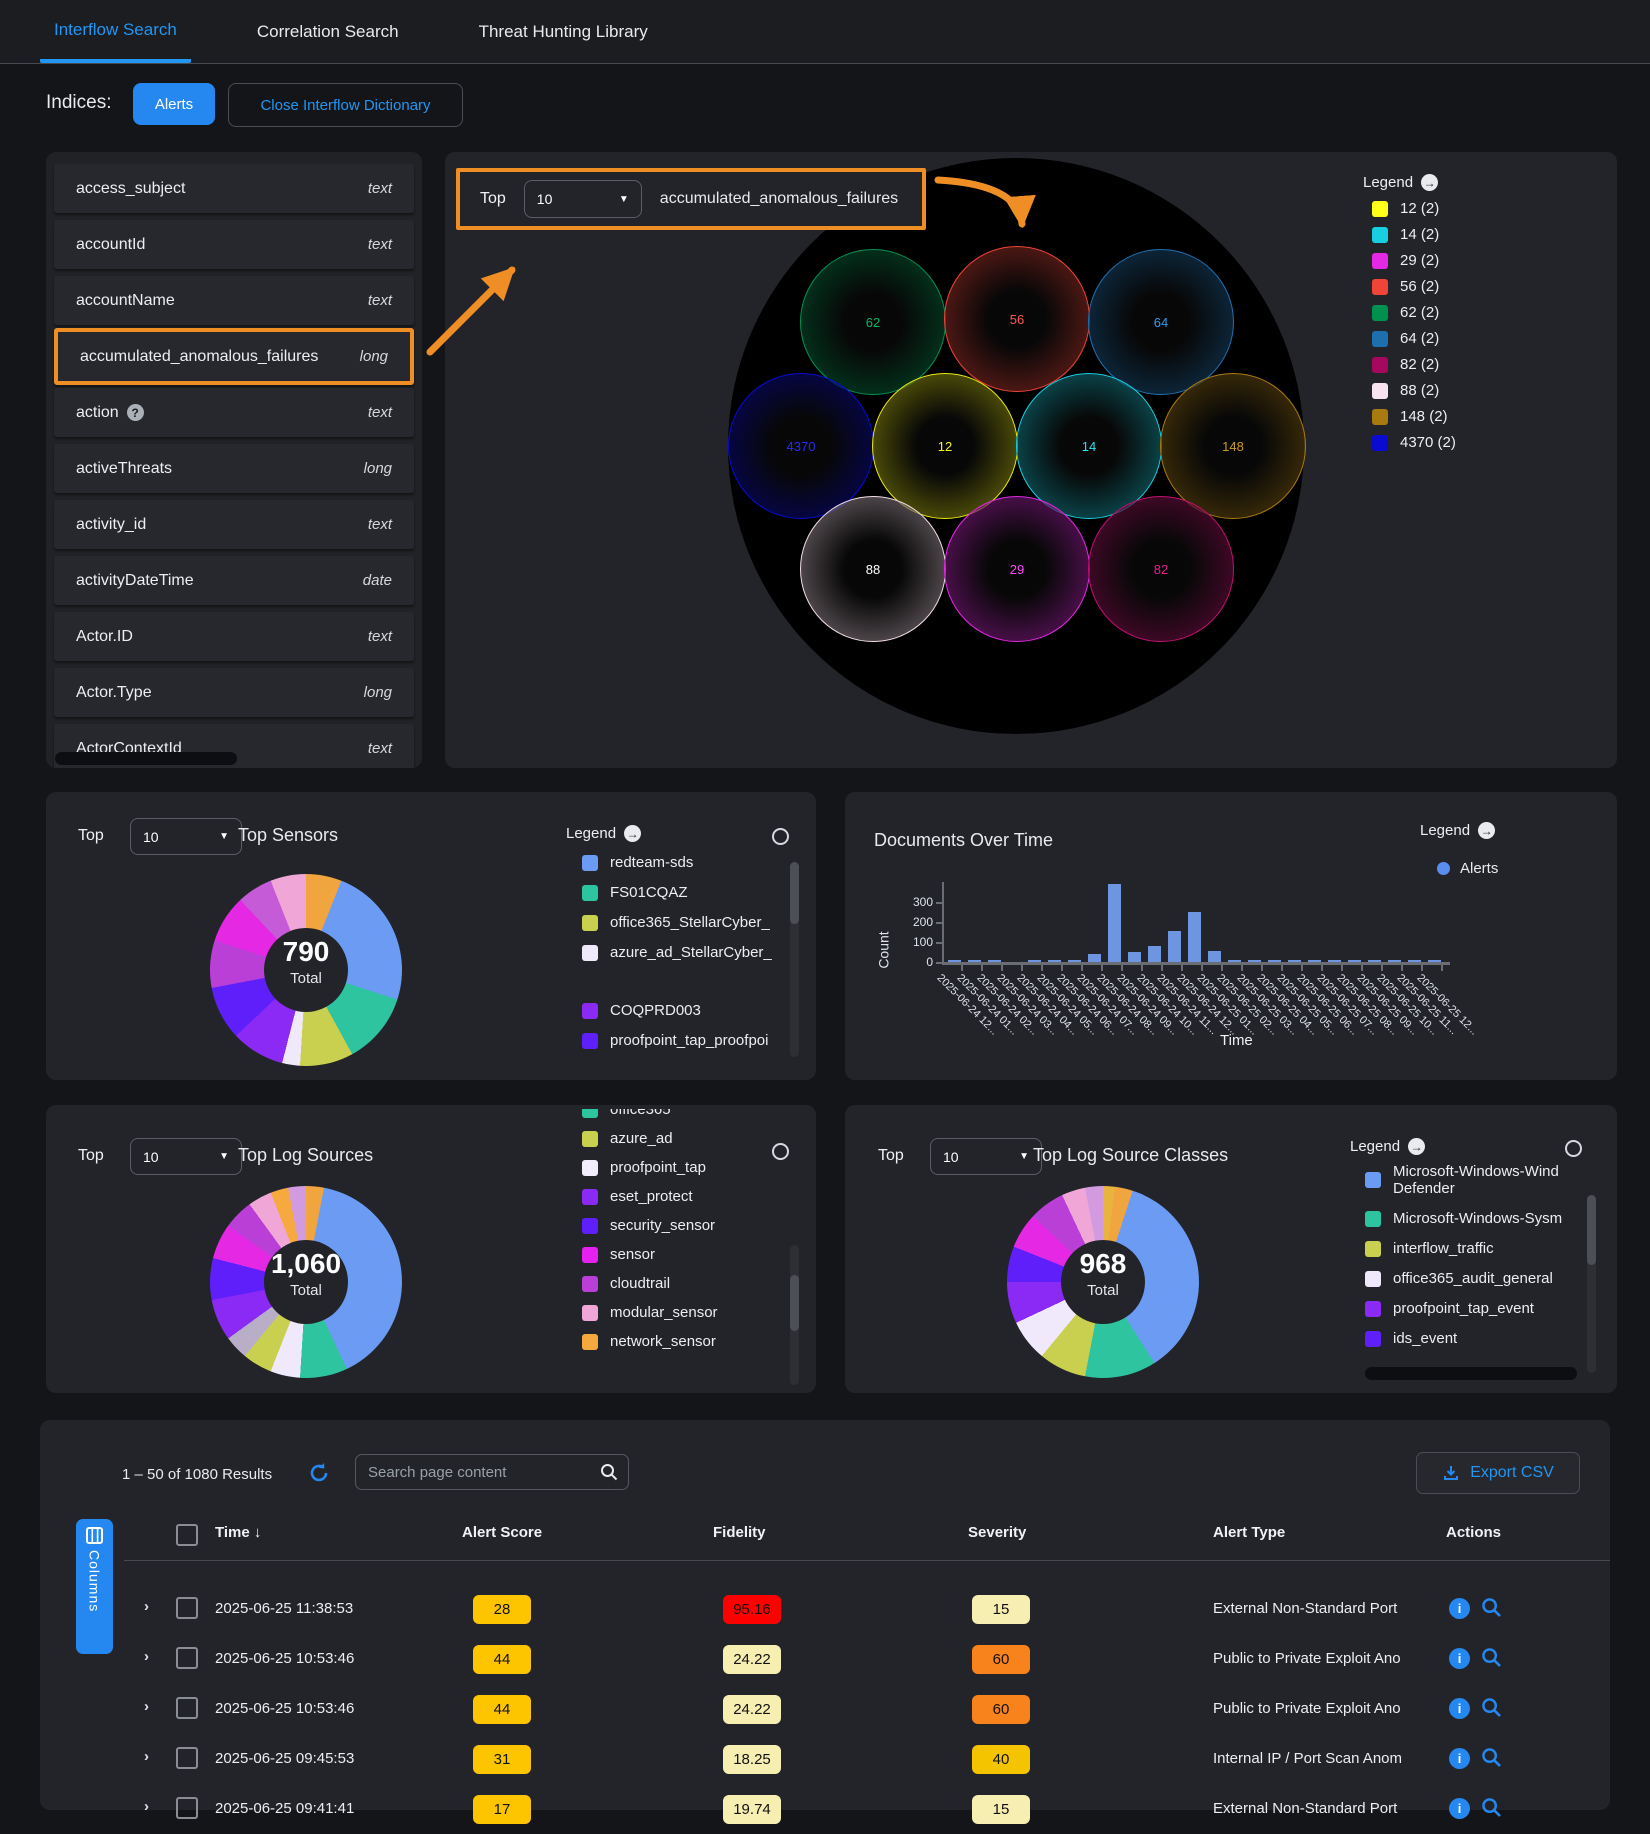 The height and width of the screenshot is (1834, 1650). Describe the element at coordinates (306, 1282) in the screenshot. I see `top-log-sources-donut-chart: 1,060 Total` at that location.